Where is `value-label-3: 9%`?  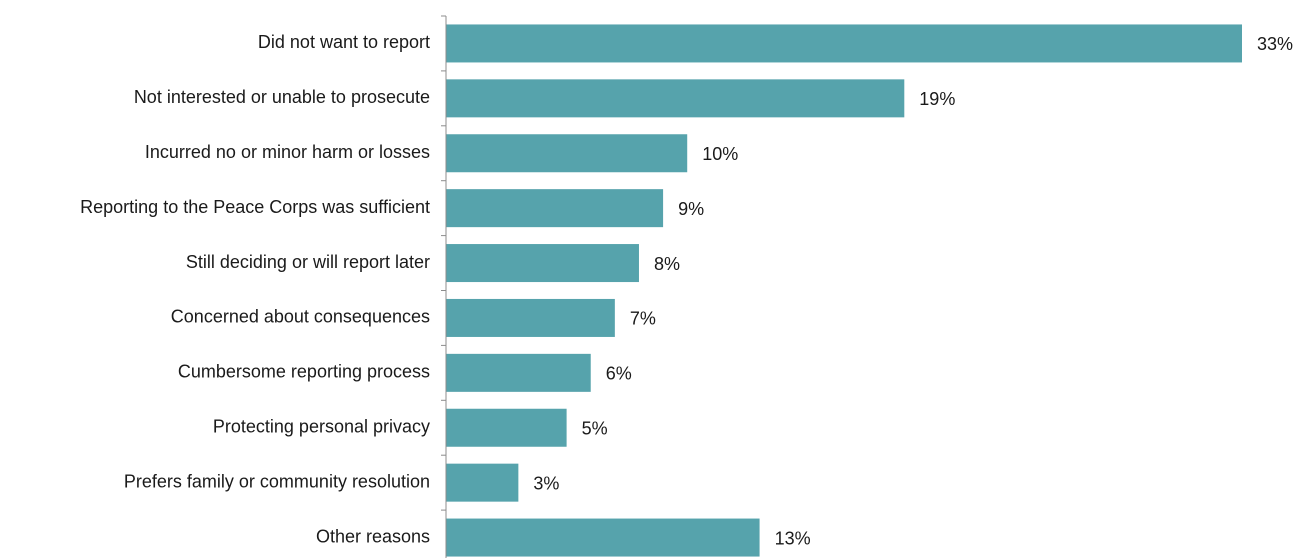
value-label-3: 9% is located at coordinates (691, 209).